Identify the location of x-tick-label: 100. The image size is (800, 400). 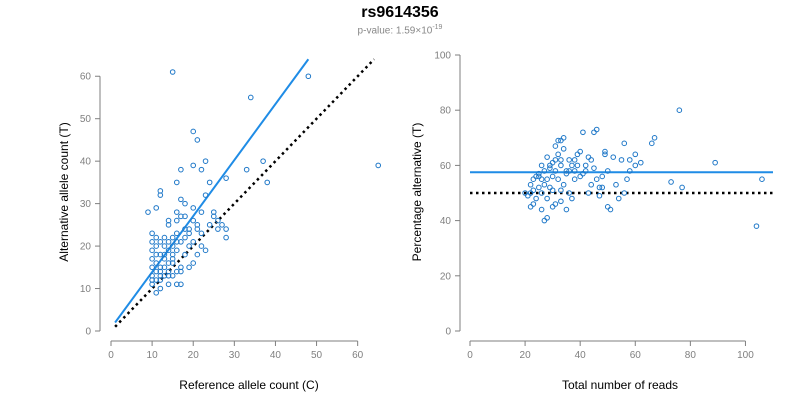
(745, 355).